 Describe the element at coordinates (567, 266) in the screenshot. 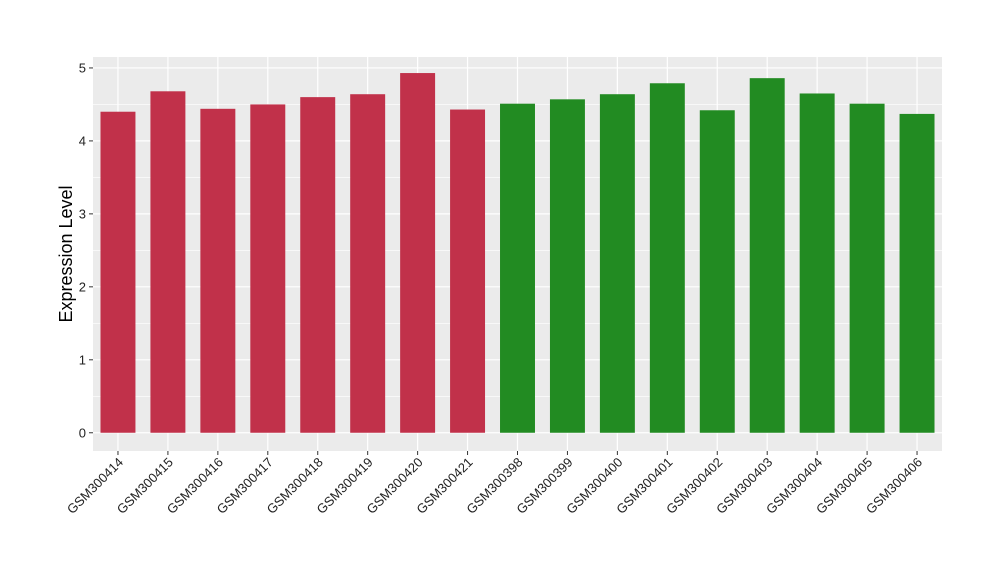

I see `bar-gsm300399` at that location.